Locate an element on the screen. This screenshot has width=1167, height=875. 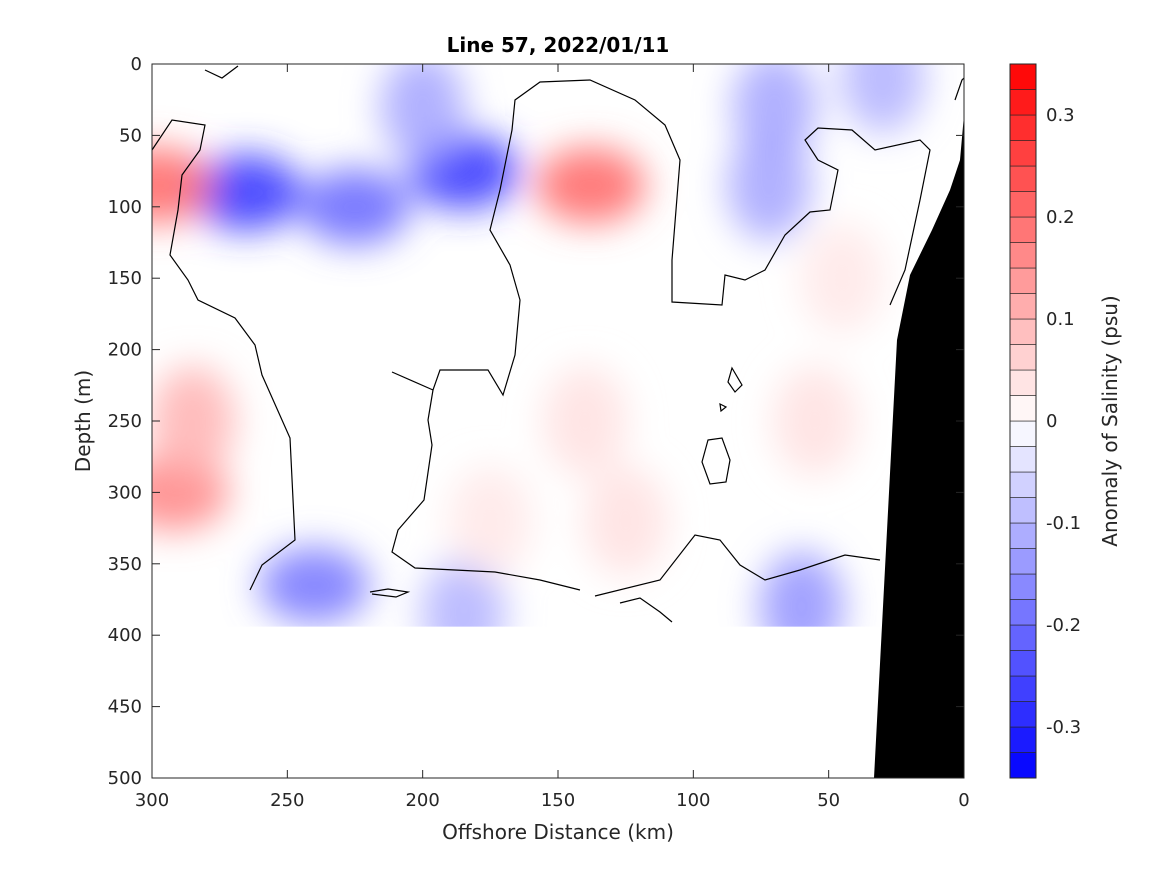
colorbar-tick-label: 0.1 is located at coordinates (1060, 319).